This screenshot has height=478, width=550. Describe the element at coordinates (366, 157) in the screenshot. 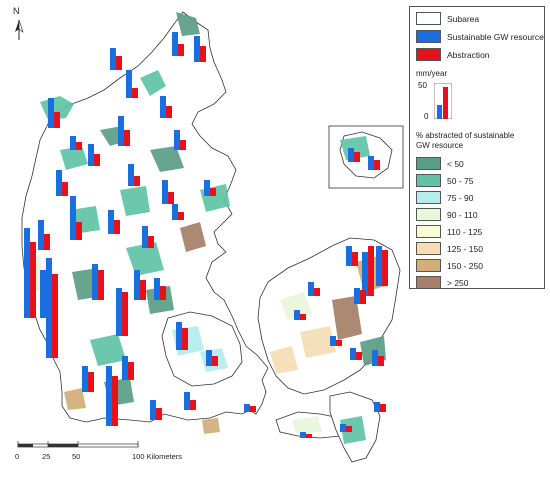

I see `bornholm-inset-frame` at that location.